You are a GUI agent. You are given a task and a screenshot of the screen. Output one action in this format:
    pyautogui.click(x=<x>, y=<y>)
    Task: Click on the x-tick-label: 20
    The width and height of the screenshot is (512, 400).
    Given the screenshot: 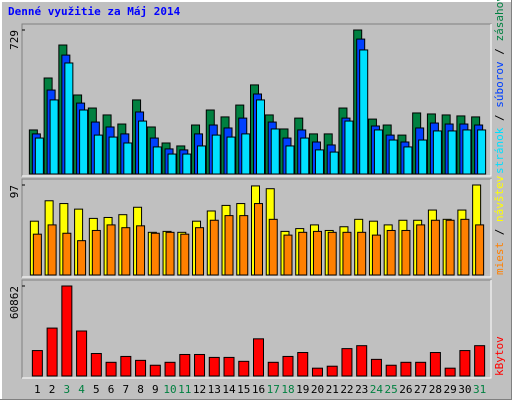 What is the action you would take?
    pyautogui.click(x=317, y=389)
    